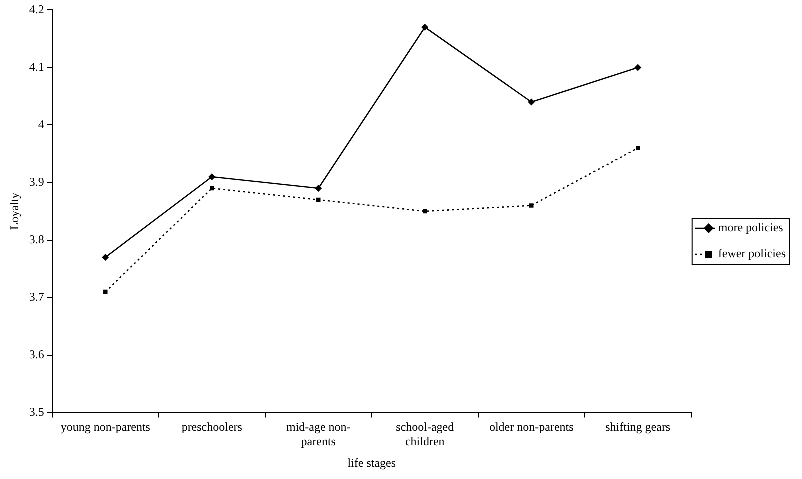 Image resolution: width=802 pixels, height=479 pixels. Describe the element at coordinates (372, 463) in the screenshot. I see `x-axis-title: life stages` at that location.